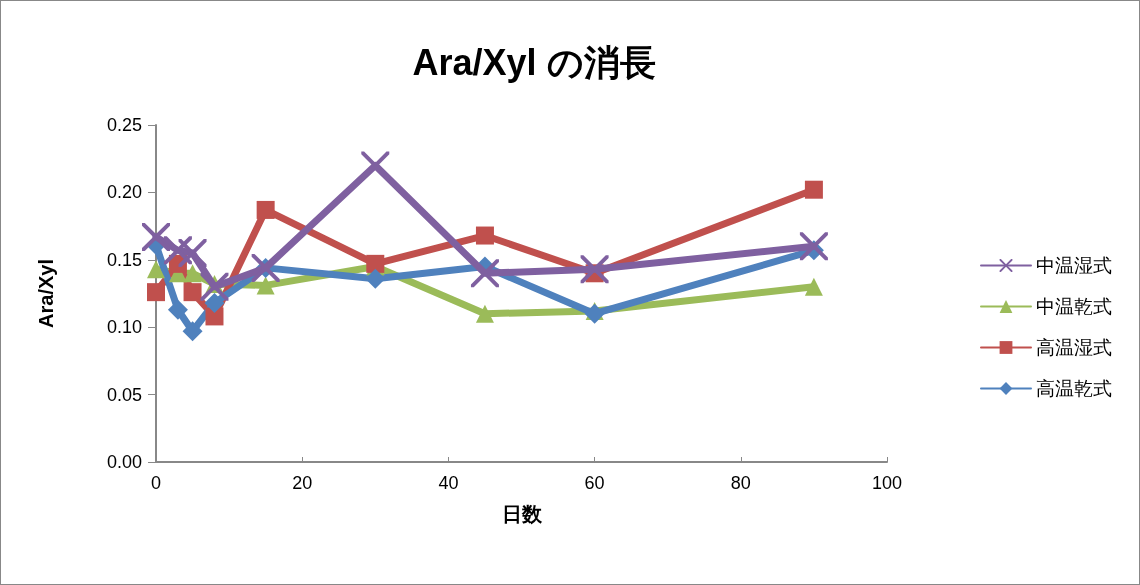 The image size is (1140, 585). Describe the element at coordinates (448, 483) in the screenshot. I see `x-tick-label: 40` at that location.